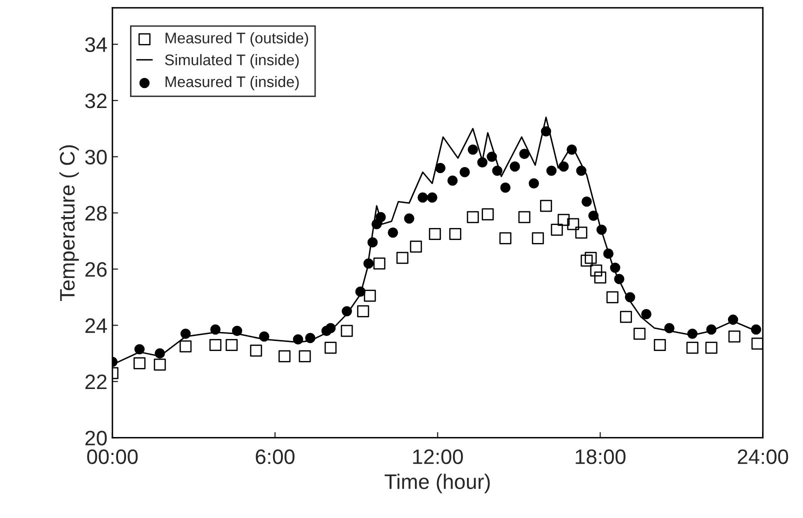 This screenshot has width=803, height=518. Describe the element at coordinates (237, 39) in the screenshot. I see `legend-label: Measured T (outside)` at that location.